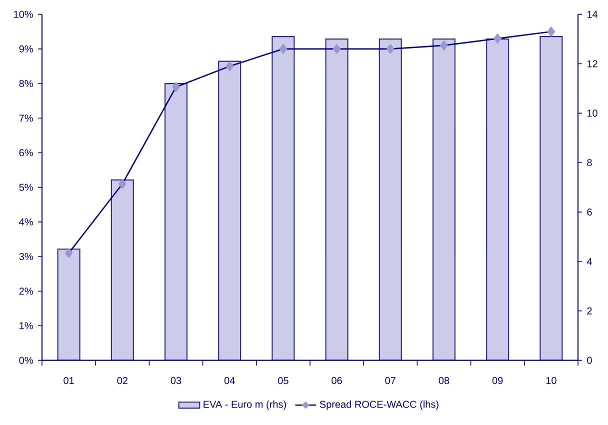  I want to click on y2-tick-label: 6, so click(589, 212).